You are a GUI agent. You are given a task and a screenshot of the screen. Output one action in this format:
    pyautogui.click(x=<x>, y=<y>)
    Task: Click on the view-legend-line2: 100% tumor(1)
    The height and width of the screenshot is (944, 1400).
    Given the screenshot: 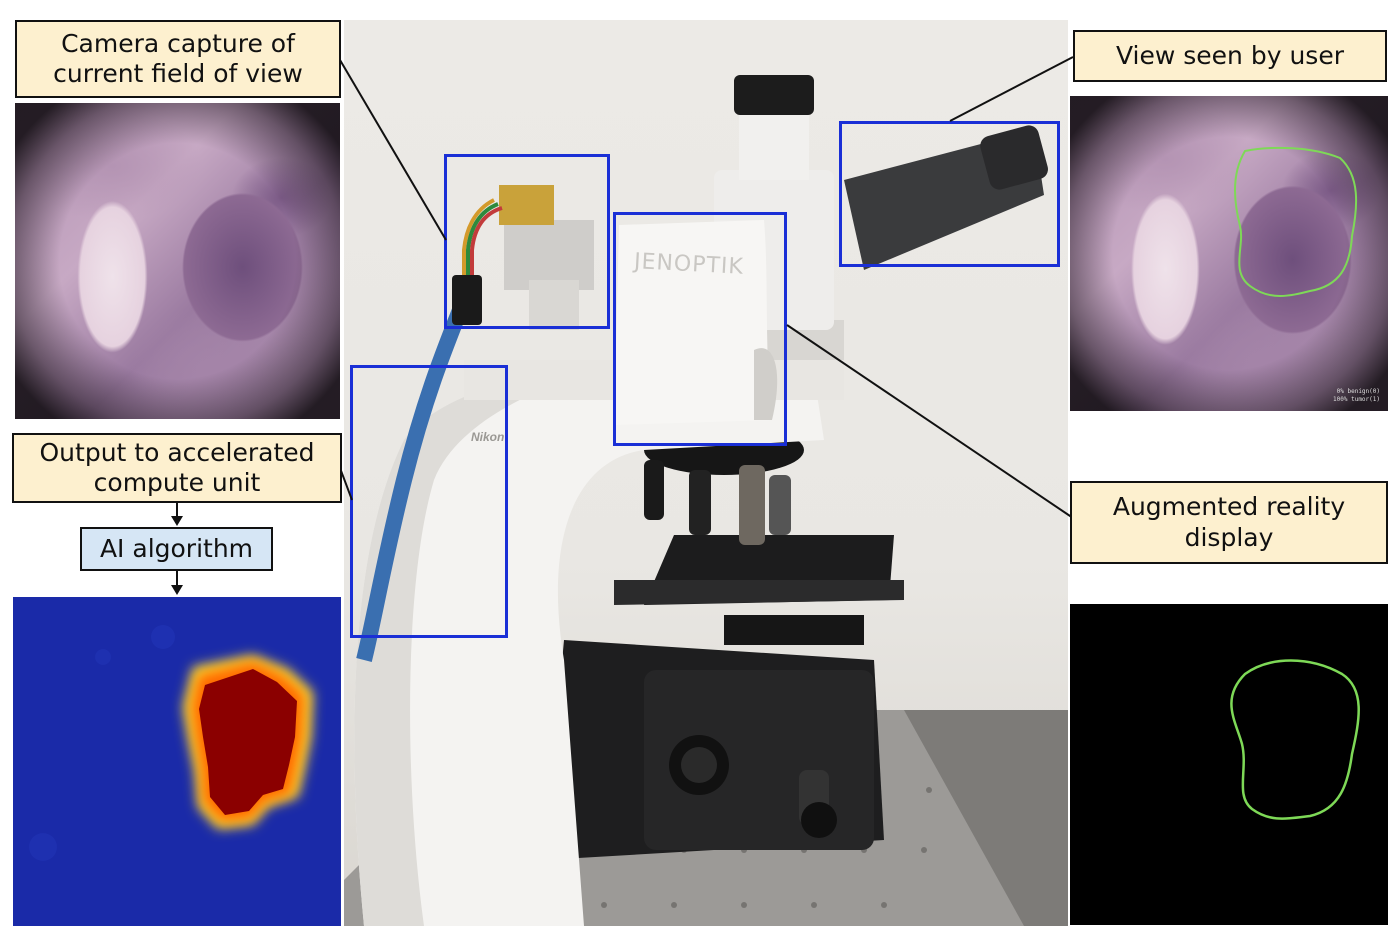 What is the action you would take?
    pyautogui.click(x=1356, y=399)
    